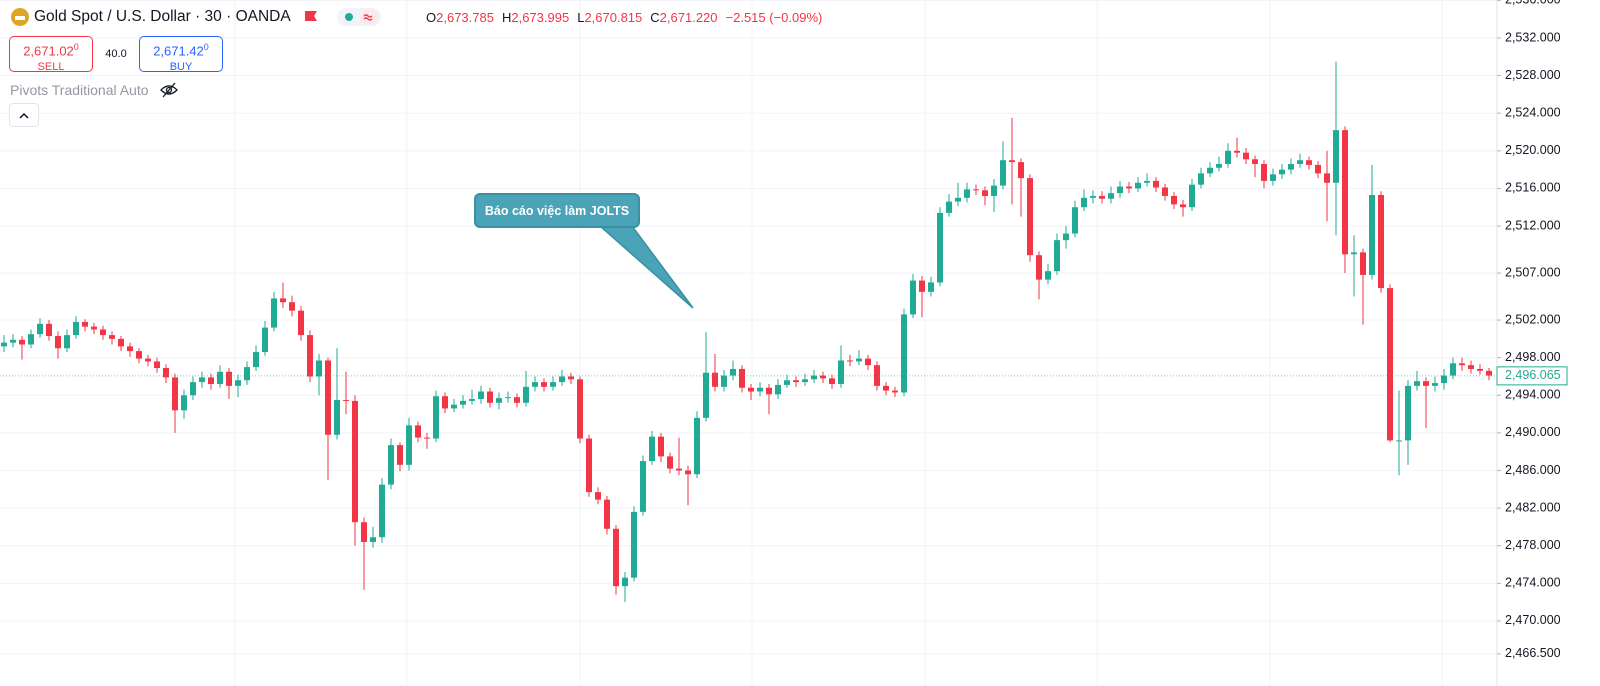 The height and width of the screenshot is (686, 1600). Describe the element at coordinates (79, 90) in the screenshot. I see `indicator-name: Pivots Traditional Auto` at that location.